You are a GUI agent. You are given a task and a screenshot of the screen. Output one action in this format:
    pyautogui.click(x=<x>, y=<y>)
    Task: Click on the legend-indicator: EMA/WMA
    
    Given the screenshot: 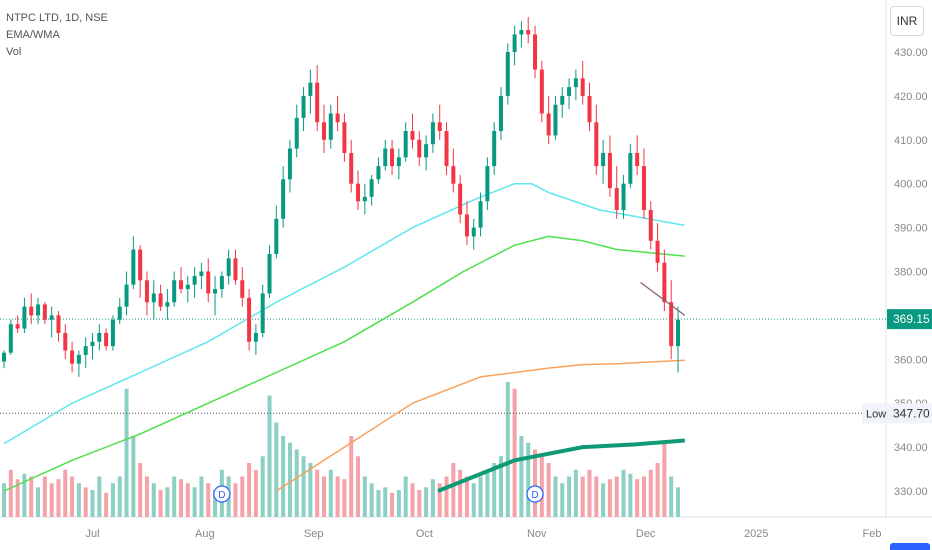 What is the action you would take?
    pyautogui.click(x=33, y=35)
    